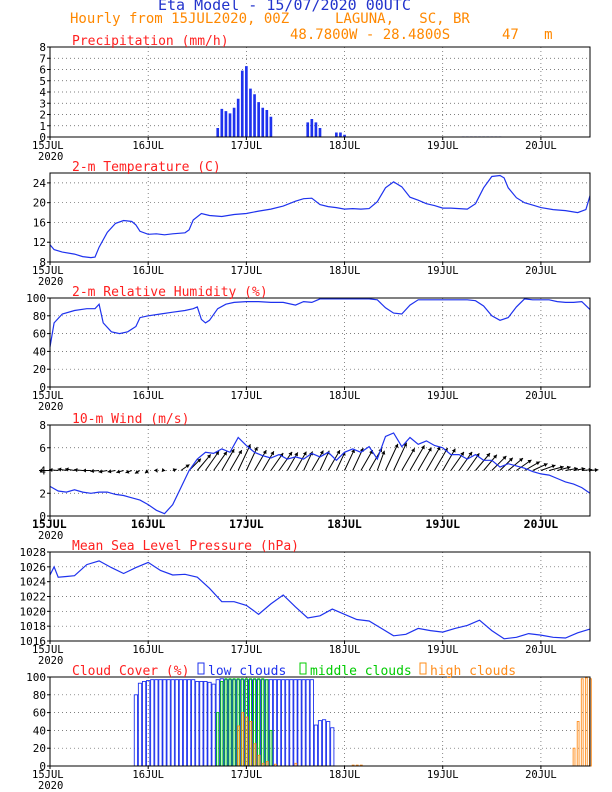 This screenshot has width=612, height=792. What do you see at coordinates (42, 448) in the screenshot?
I see `y-tick-label: 6` at bounding box center [42, 448].